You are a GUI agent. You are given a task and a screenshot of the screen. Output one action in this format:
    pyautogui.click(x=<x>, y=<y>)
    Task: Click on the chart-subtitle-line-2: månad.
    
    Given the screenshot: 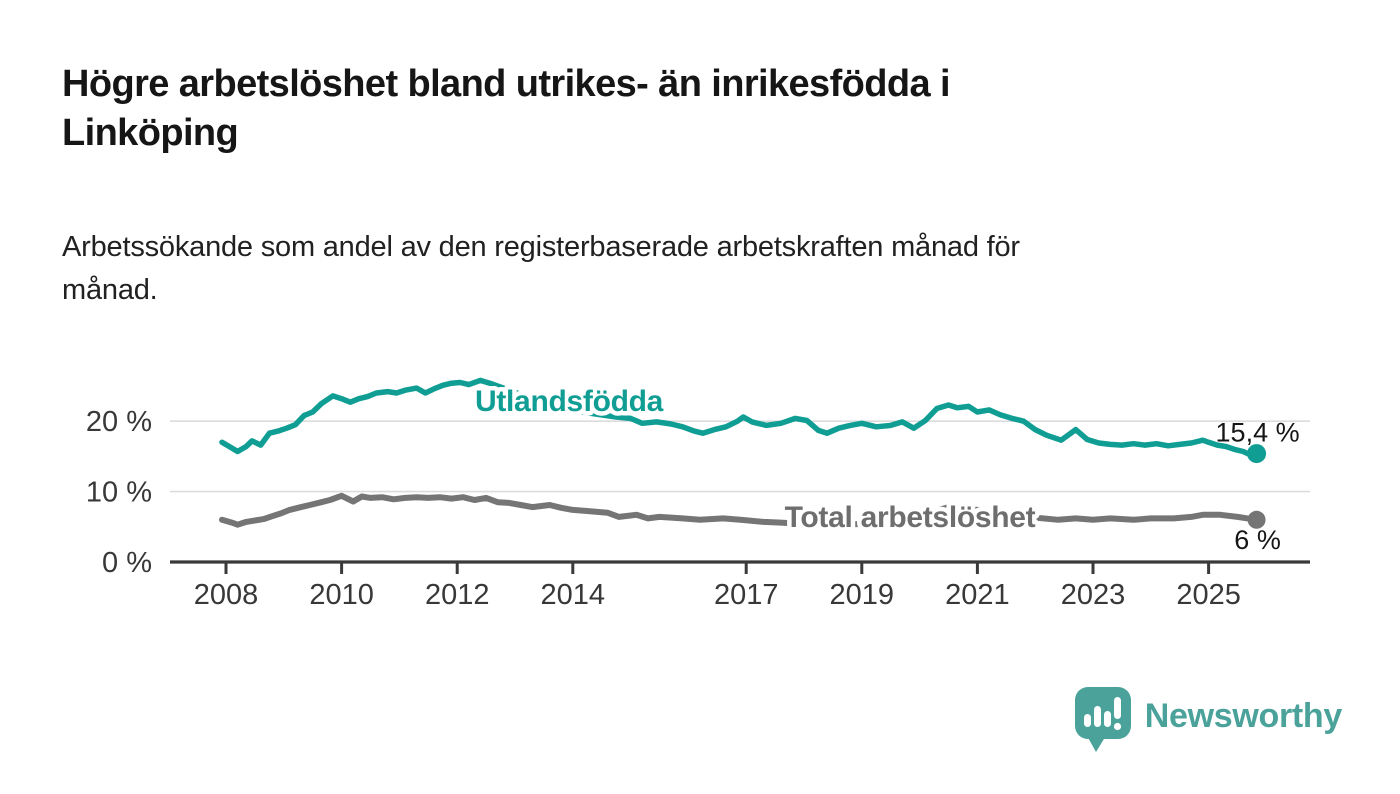 What is the action you would take?
    pyautogui.click(x=110, y=290)
    